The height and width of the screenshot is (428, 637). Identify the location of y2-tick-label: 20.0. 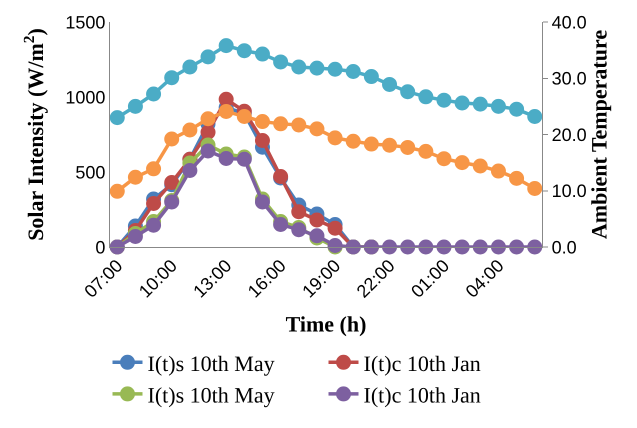
(569, 134).